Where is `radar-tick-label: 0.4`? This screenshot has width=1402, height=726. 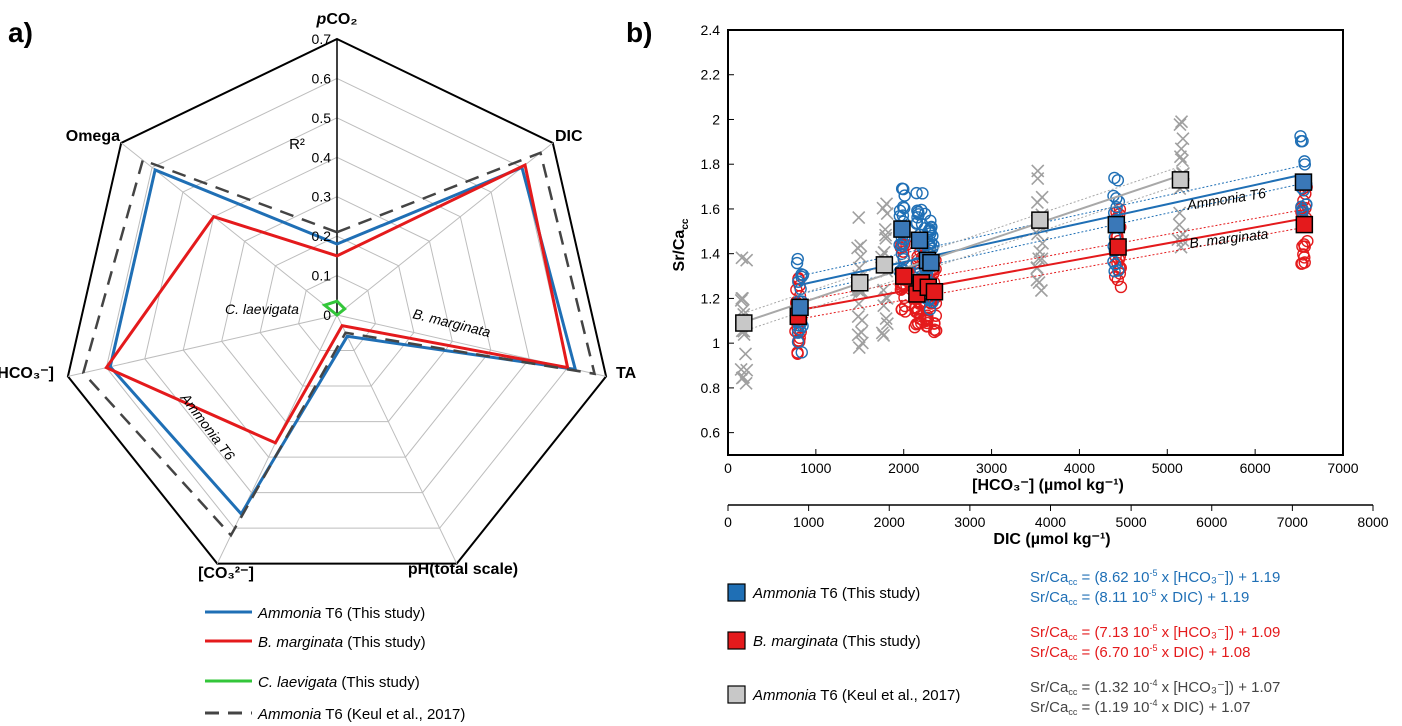
radar-tick-label: 0.4 is located at coordinates (322, 157).